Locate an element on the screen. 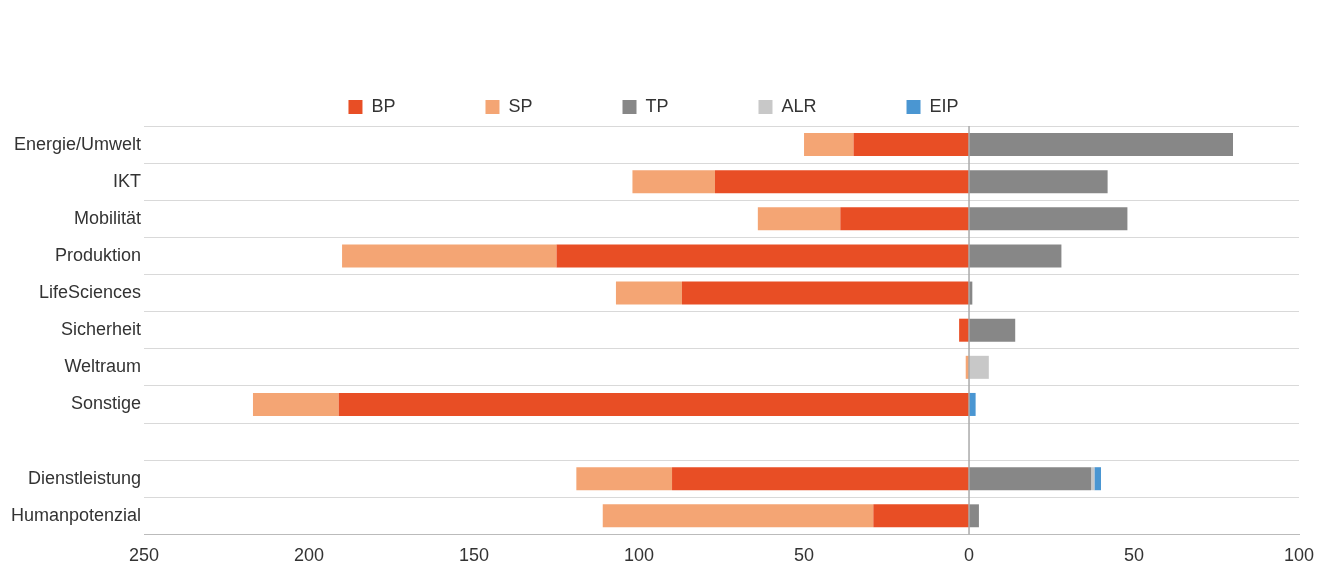 The width and height of the screenshot is (1327, 578). y-tick-label: Sicherheit is located at coordinates (101, 329).